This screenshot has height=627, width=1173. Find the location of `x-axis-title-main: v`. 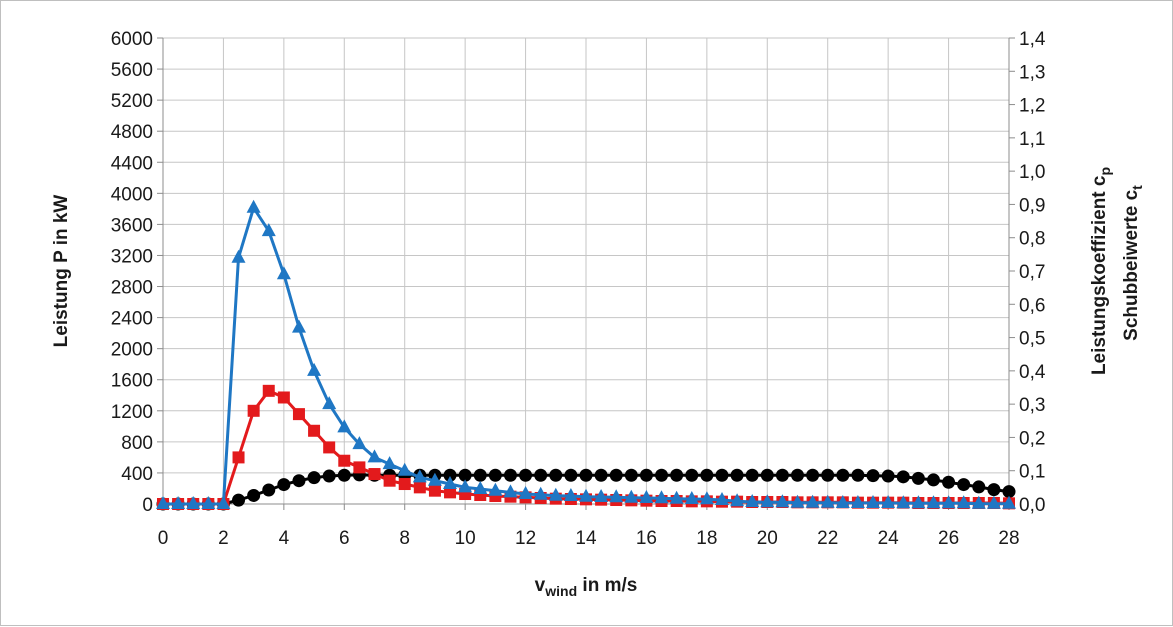

x-axis-title-main: v is located at coordinates (540, 585).